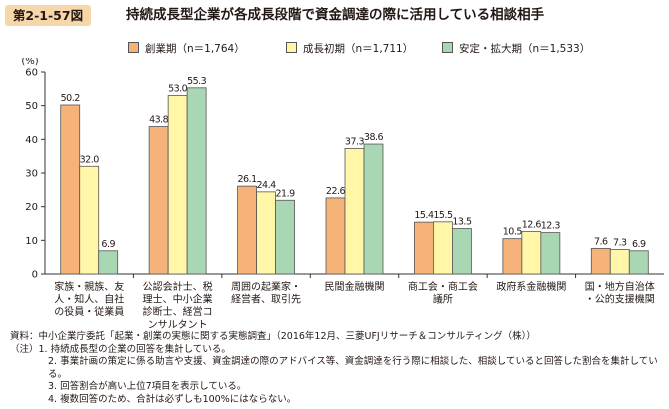 The width and height of the screenshot is (669, 409). I want to click on x-category-label: 周囲の起業家・, so click(266, 286).